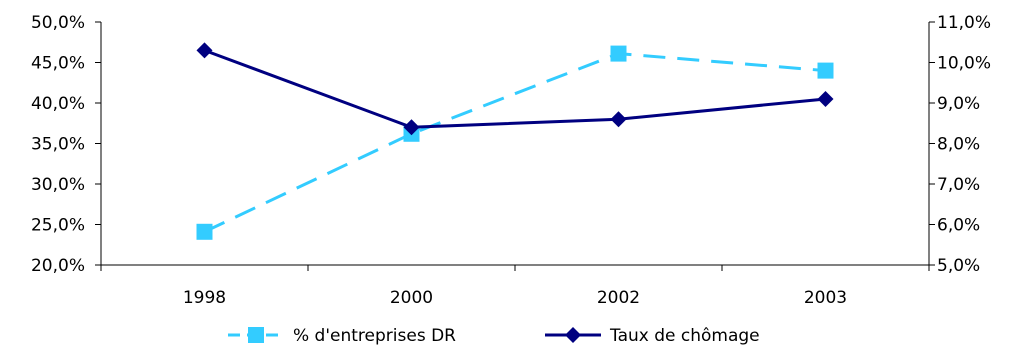 This screenshot has height=348, width=1023. What do you see at coordinates (825, 298) in the screenshot?
I see `x-tick-label: 2003` at bounding box center [825, 298].